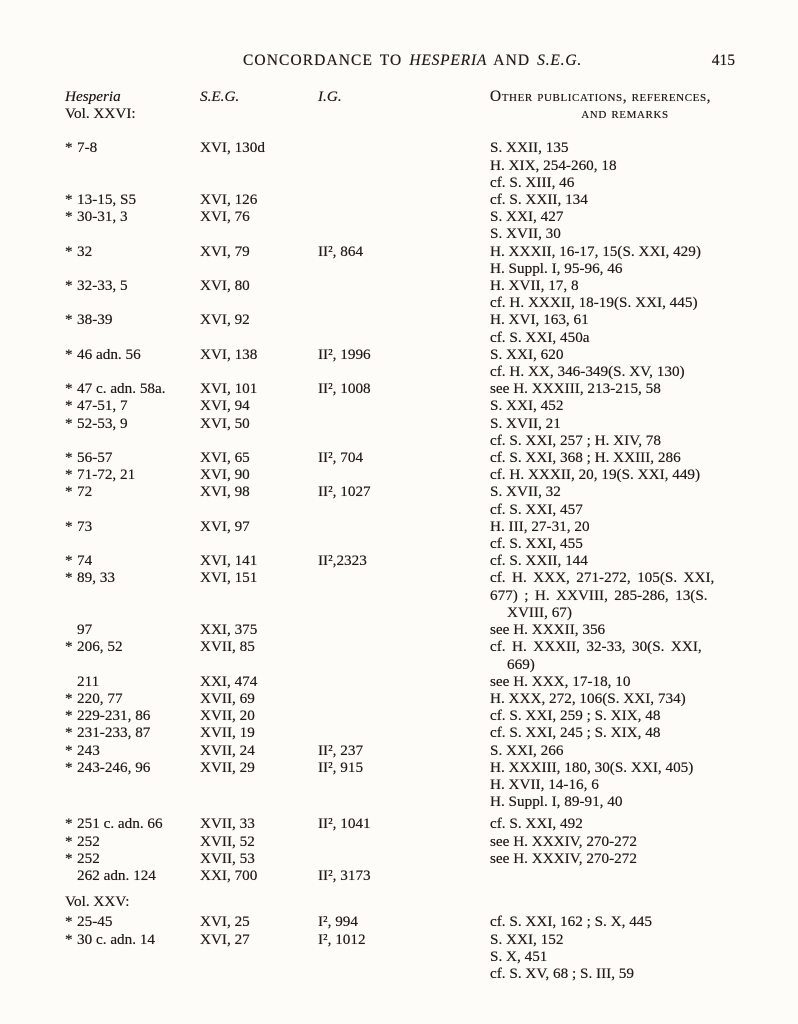  What do you see at coordinates (527, 939) in the screenshot?
I see `remark-line: S. XXI, 152` at bounding box center [527, 939].